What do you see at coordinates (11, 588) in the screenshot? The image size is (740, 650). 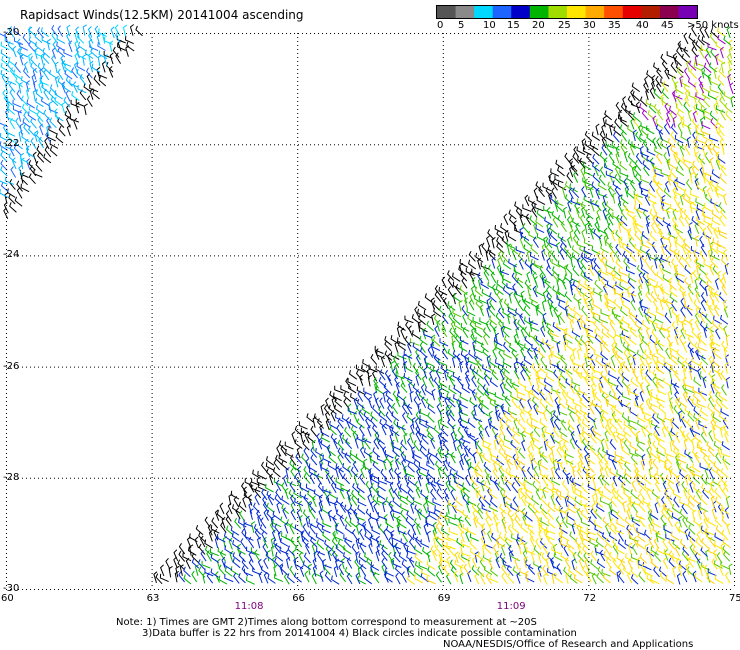 I see `latitude-tick-label: -30` at bounding box center [11, 588].